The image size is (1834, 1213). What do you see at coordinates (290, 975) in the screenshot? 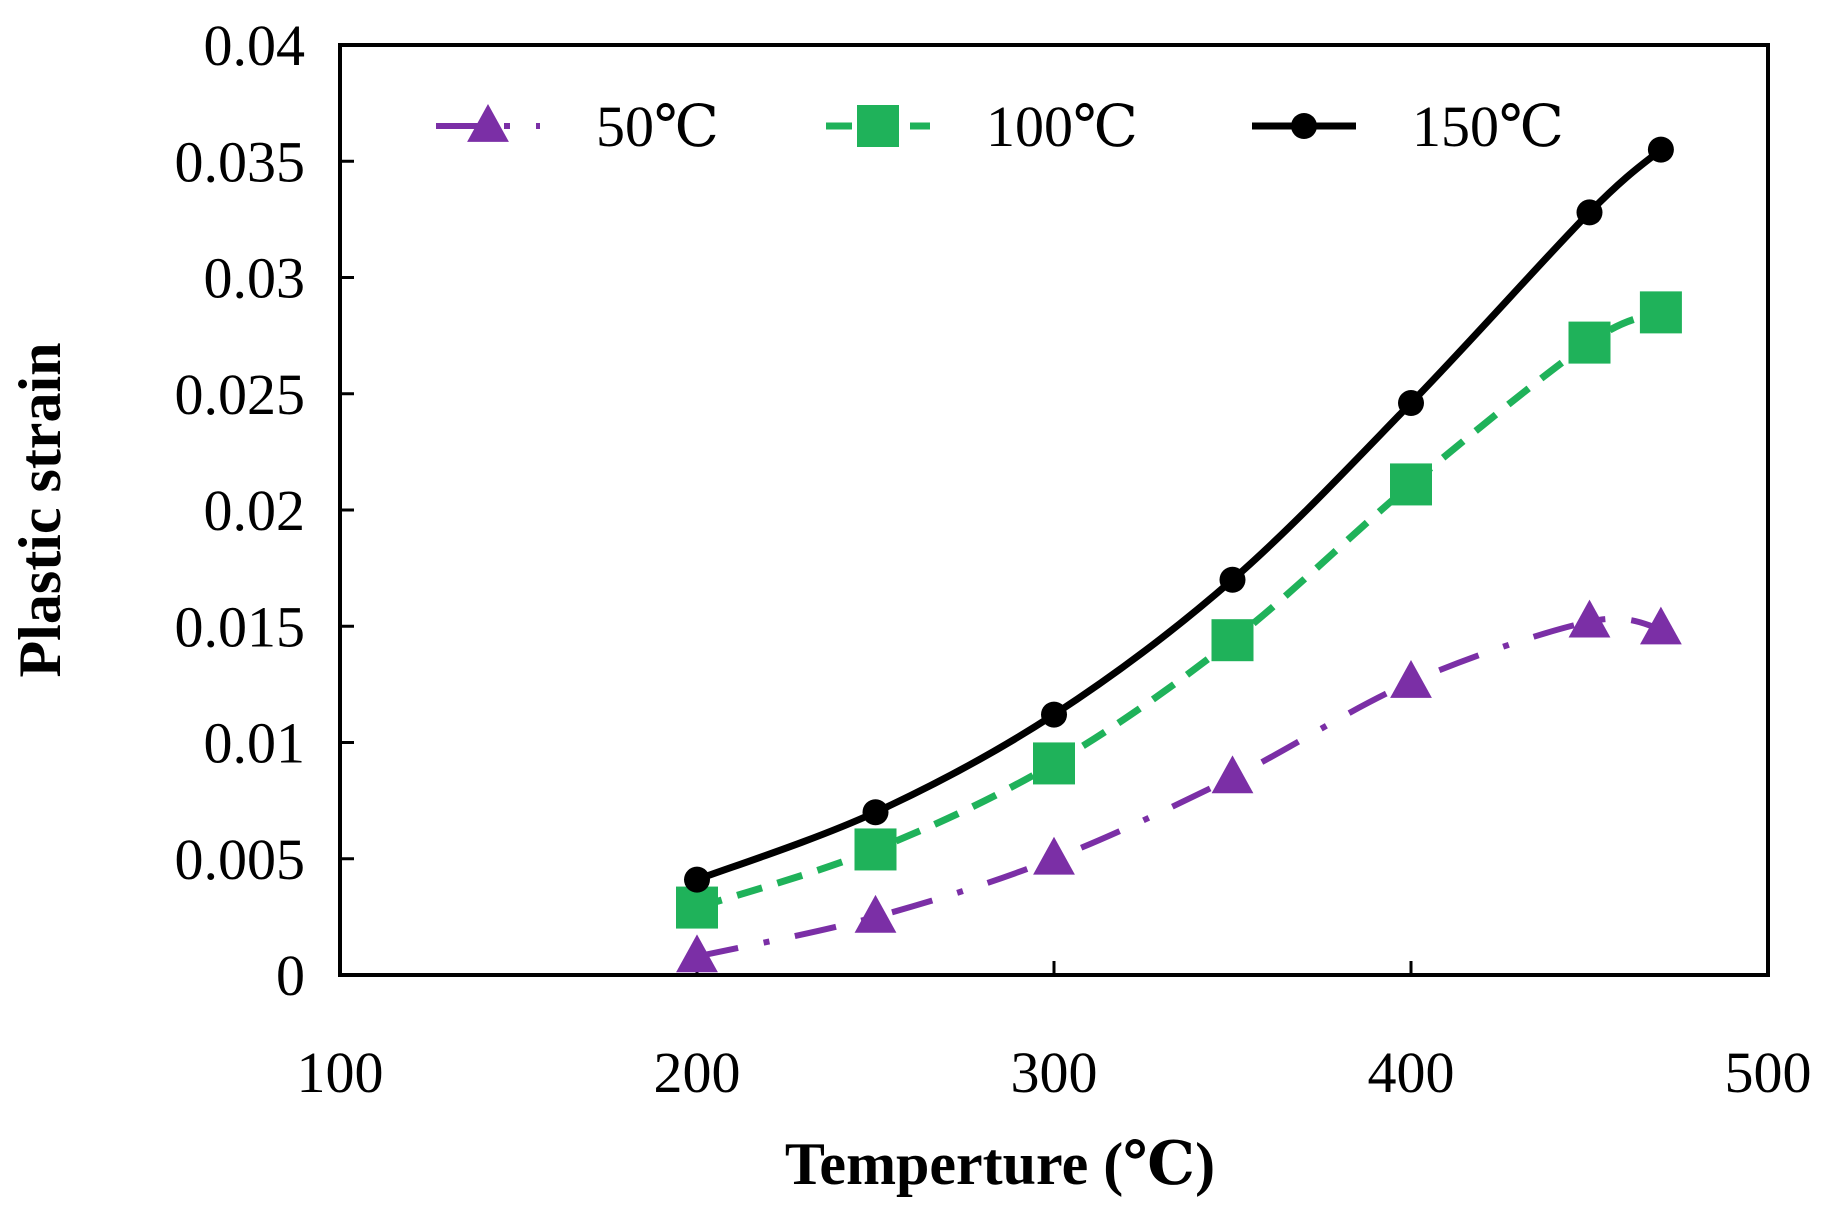
I see `y-tick-label: 0` at bounding box center [290, 975].